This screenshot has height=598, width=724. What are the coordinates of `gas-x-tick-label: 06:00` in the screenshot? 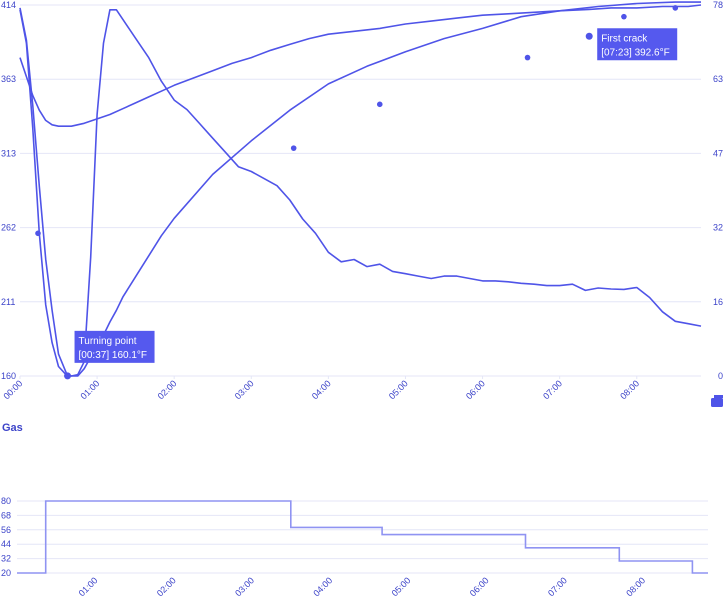 It's located at (479, 586).